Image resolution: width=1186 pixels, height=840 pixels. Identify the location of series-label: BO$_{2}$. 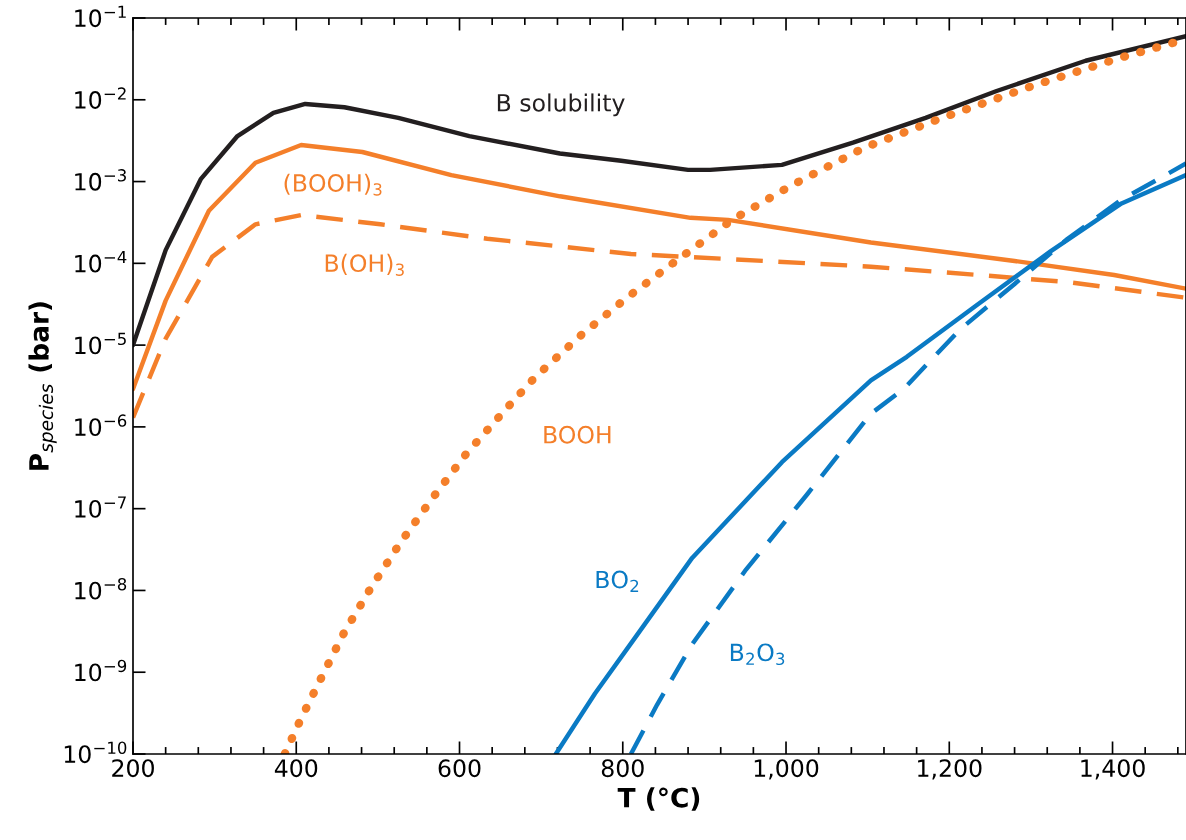
(617, 581).